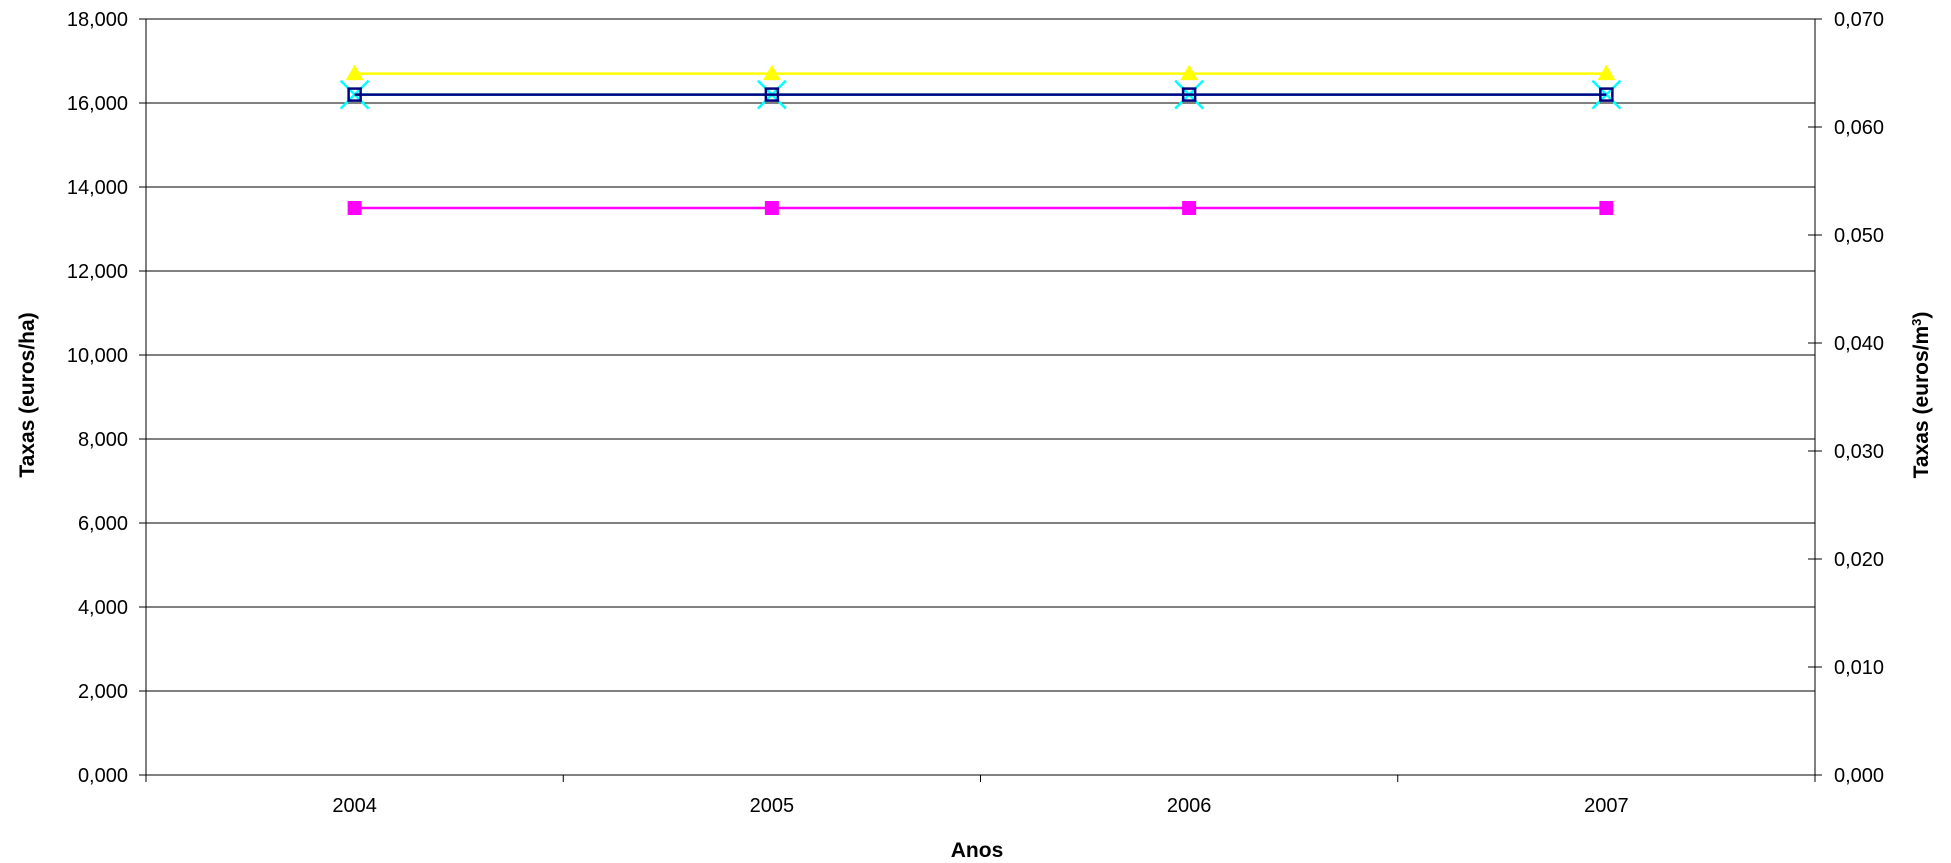 The height and width of the screenshot is (863, 1951). What do you see at coordinates (1859, 668) in the screenshot?
I see `right-y-tick-label: 0,010` at bounding box center [1859, 668].